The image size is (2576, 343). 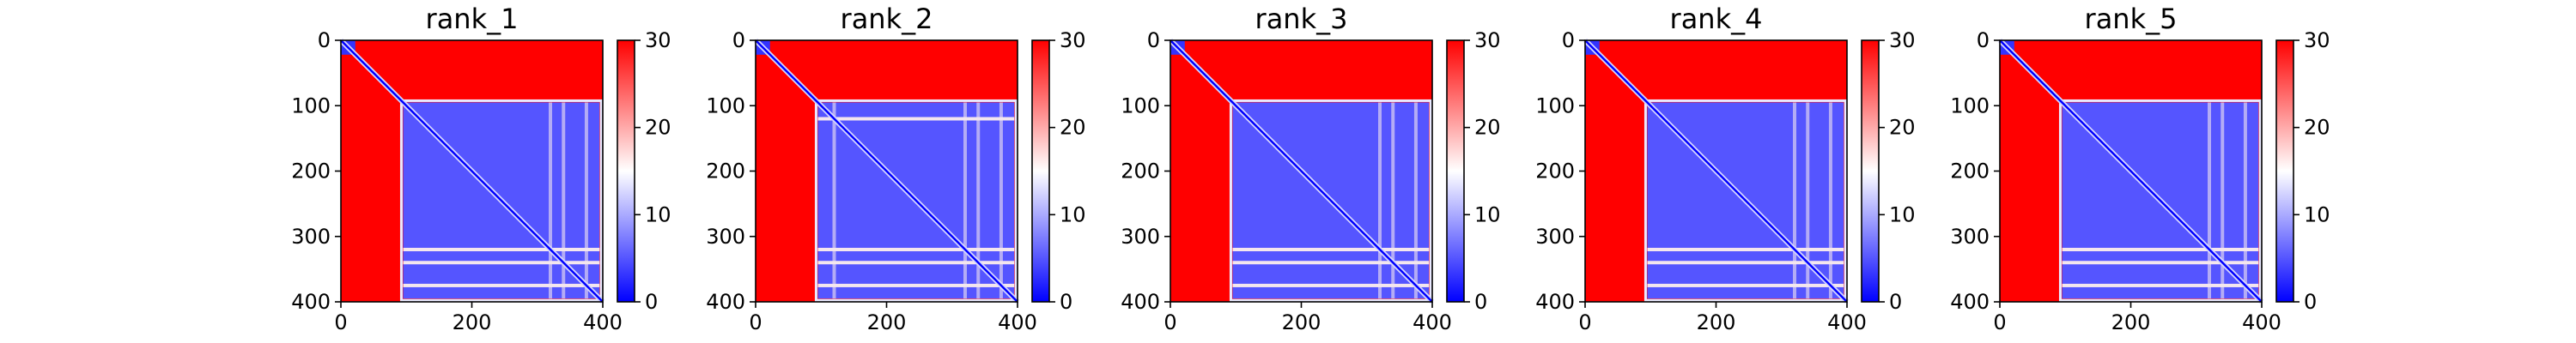 What do you see at coordinates (887, 19) in the screenshot?
I see `panel-title: rank_2` at bounding box center [887, 19].